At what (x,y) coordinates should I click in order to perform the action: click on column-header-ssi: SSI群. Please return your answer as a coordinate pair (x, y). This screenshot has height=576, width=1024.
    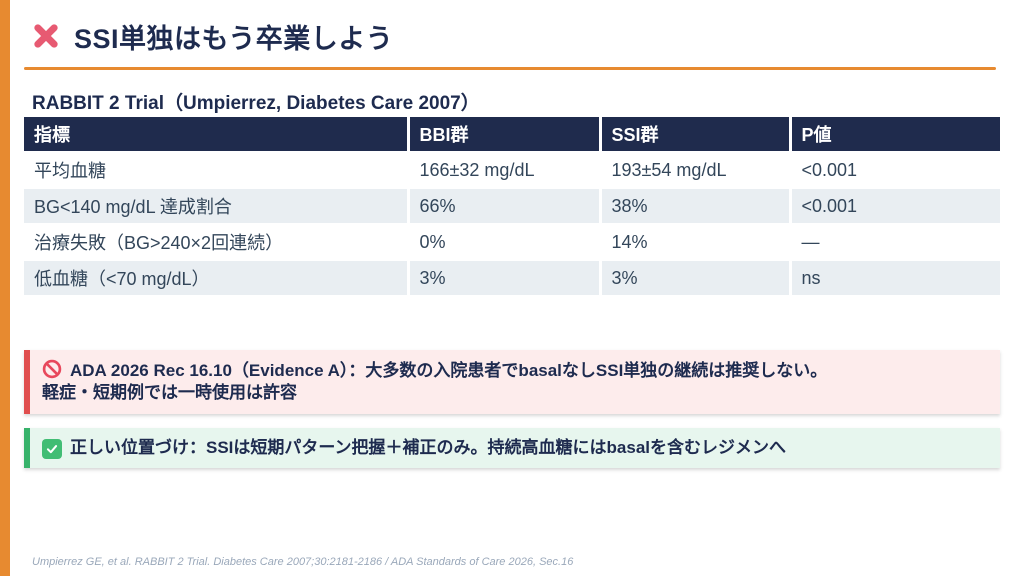
    Looking at the image, I should click on (694, 134).